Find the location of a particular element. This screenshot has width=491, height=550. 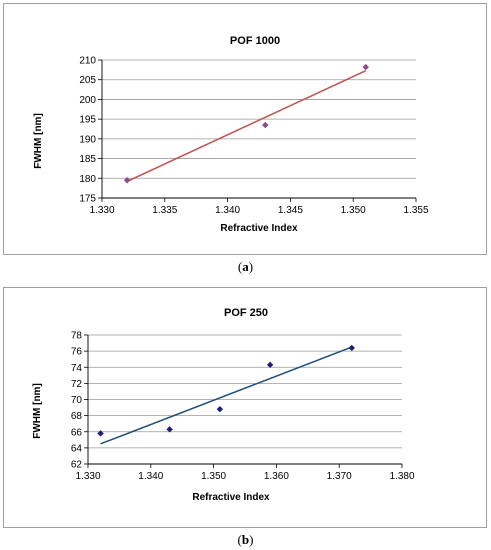

chart-title: POF 1000 is located at coordinates (255, 41).